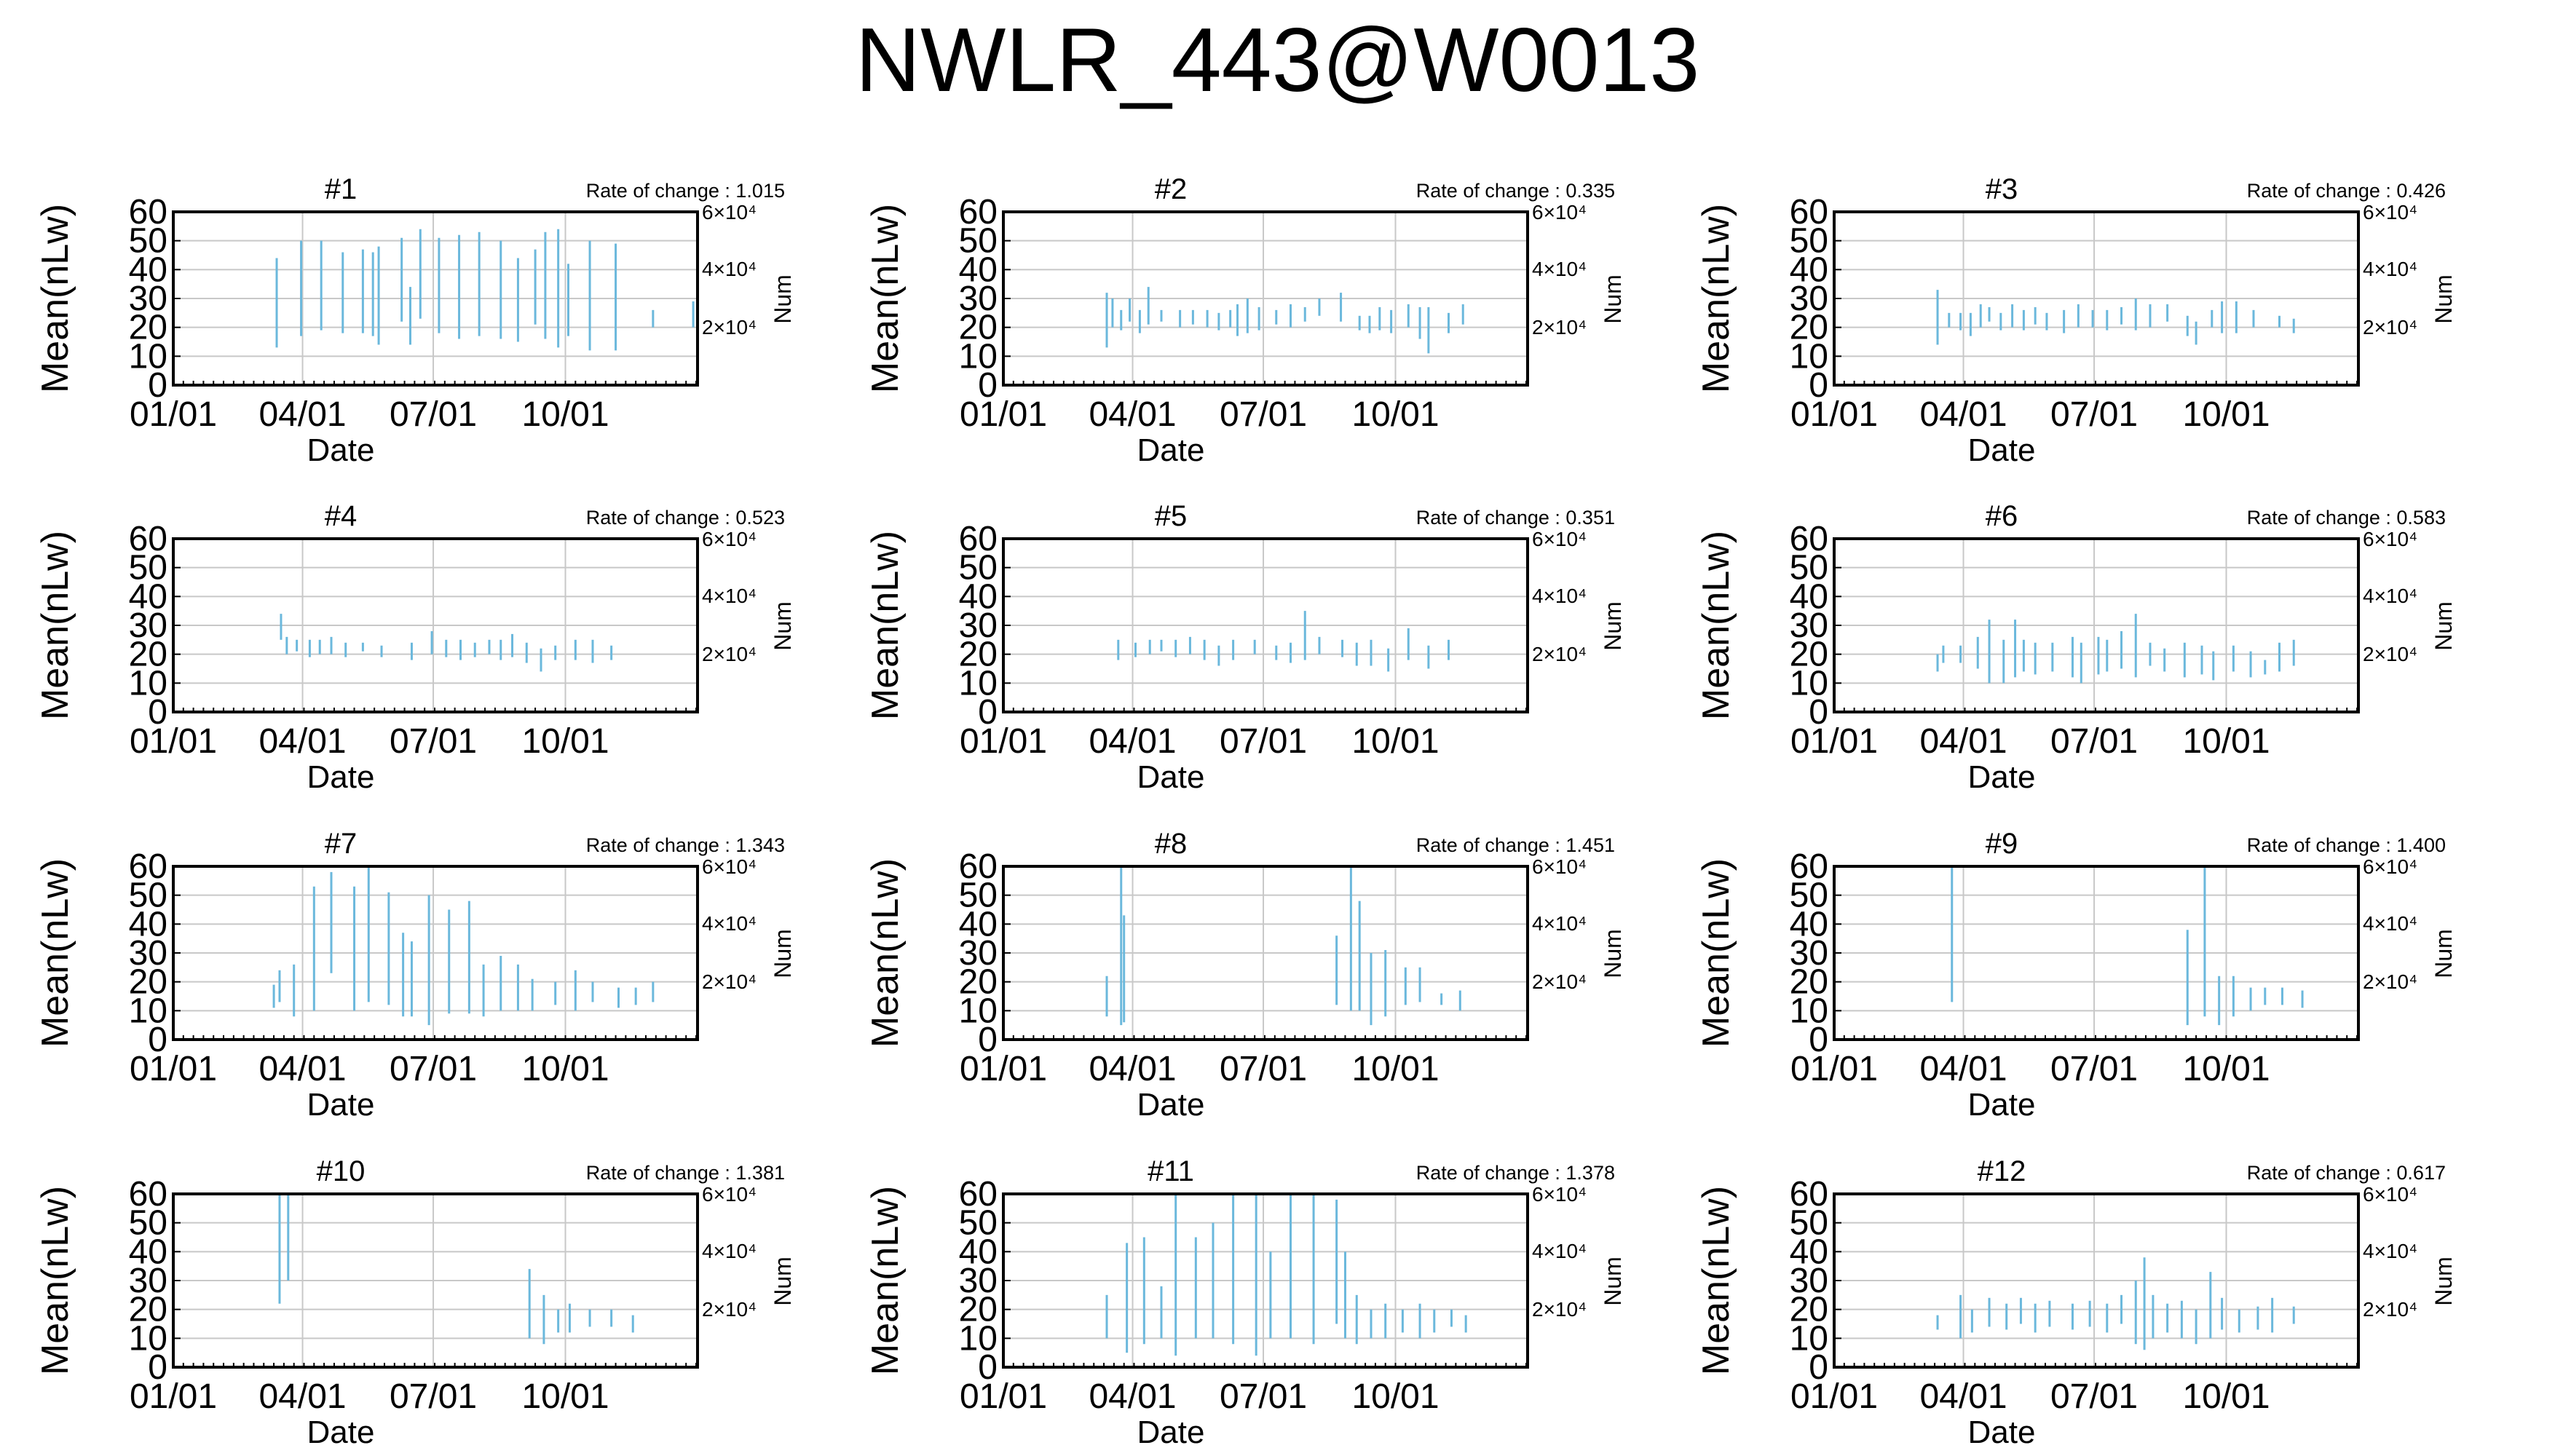 This screenshot has height=1456, width=2555. What do you see at coordinates (1515, 518) in the screenshot?
I see `rate-of-change: Rate of change : 0.351` at bounding box center [1515, 518].